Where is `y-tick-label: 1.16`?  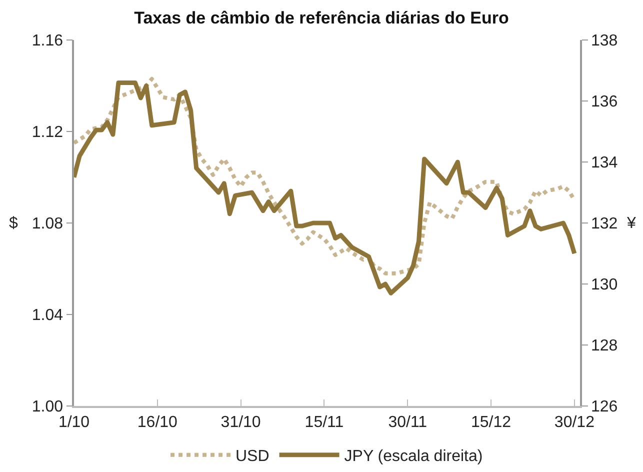 y-tick-label: 1.16 is located at coordinates (48, 41).